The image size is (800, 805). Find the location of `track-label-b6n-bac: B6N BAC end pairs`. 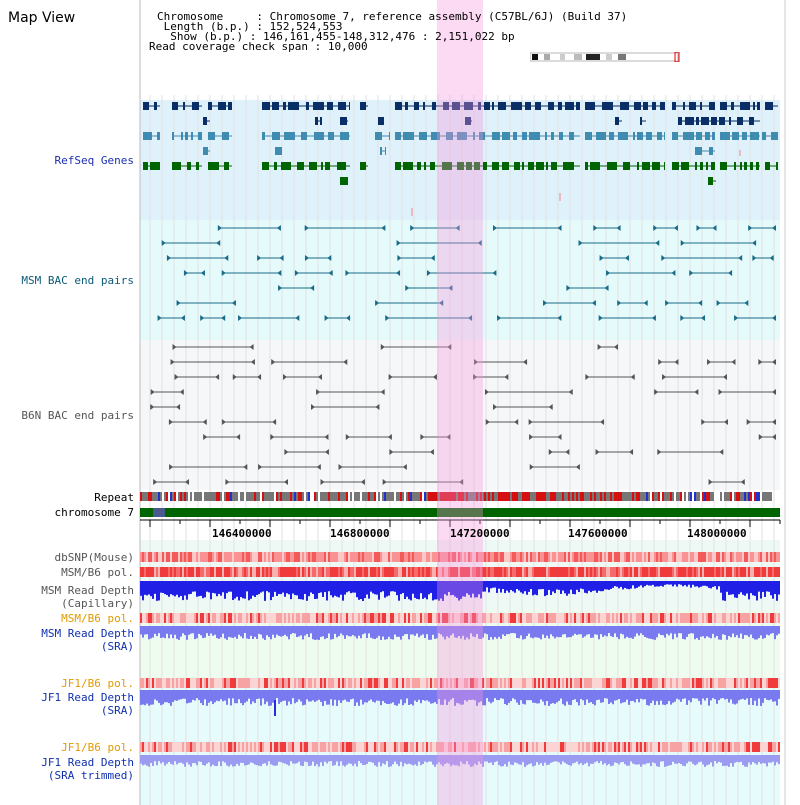

track-label-b6n-bac: B6N BAC end pairs is located at coordinates (77, 415).